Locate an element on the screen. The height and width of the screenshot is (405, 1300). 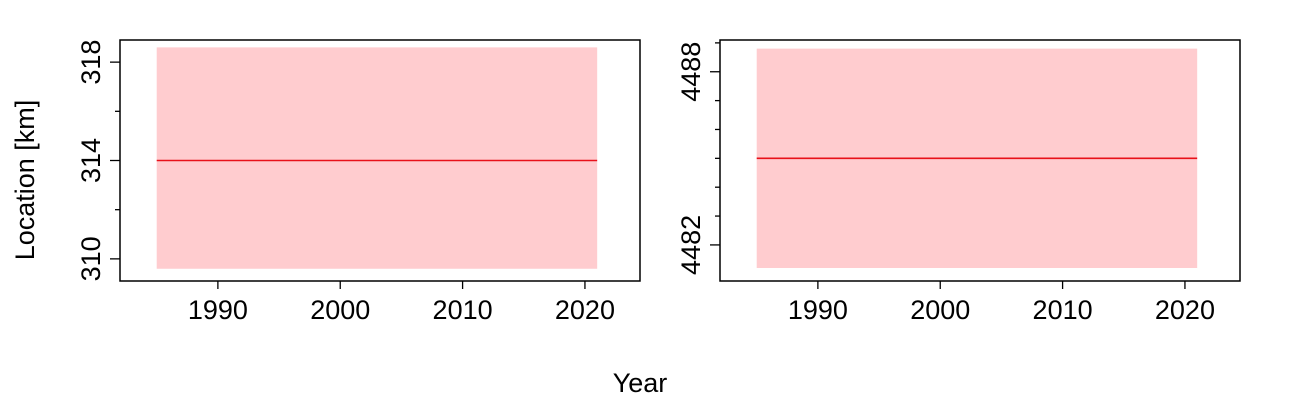
panel-1-x-tick-label: 2000 is located at coordinates (340, 310).